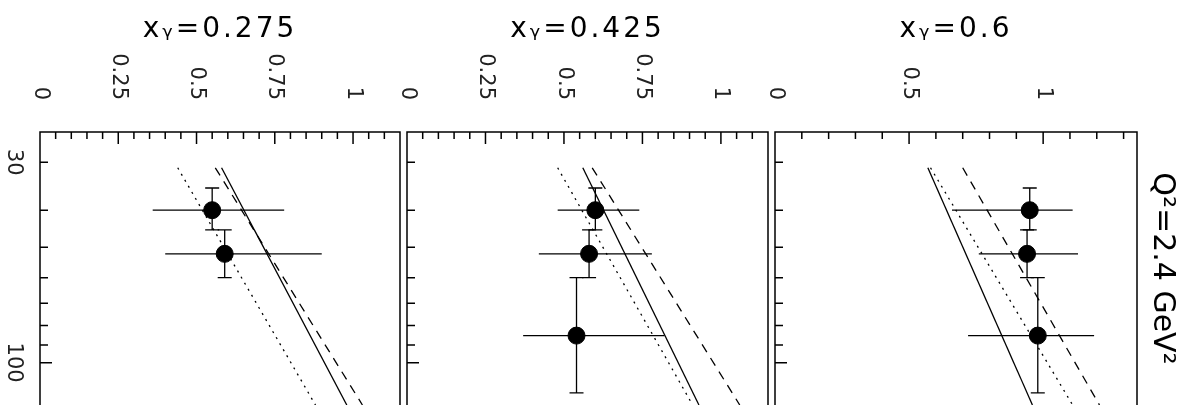 Image resolution: width=1196 pixels, height=405 pixels. I want to click on chart-title: xᵧ=0.425, so click(587, 27).